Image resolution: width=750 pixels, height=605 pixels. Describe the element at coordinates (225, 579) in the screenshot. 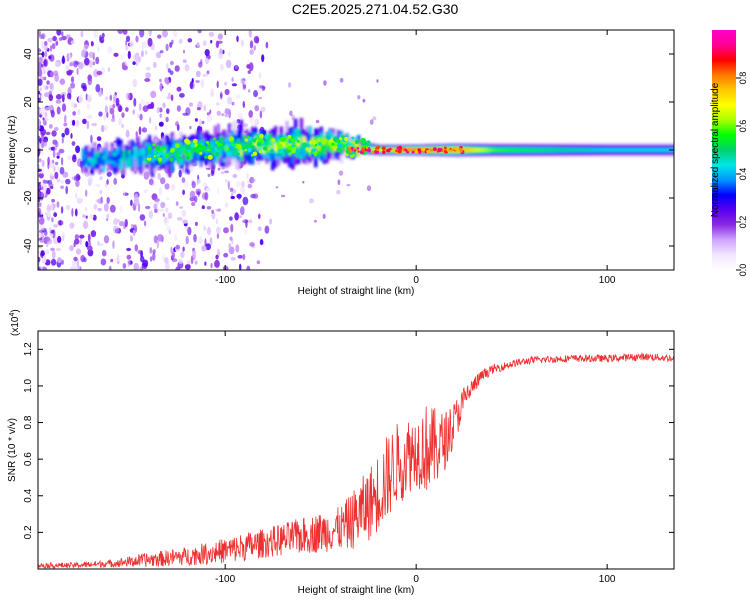

I see `snr-x-tick-label: -100` at that location.